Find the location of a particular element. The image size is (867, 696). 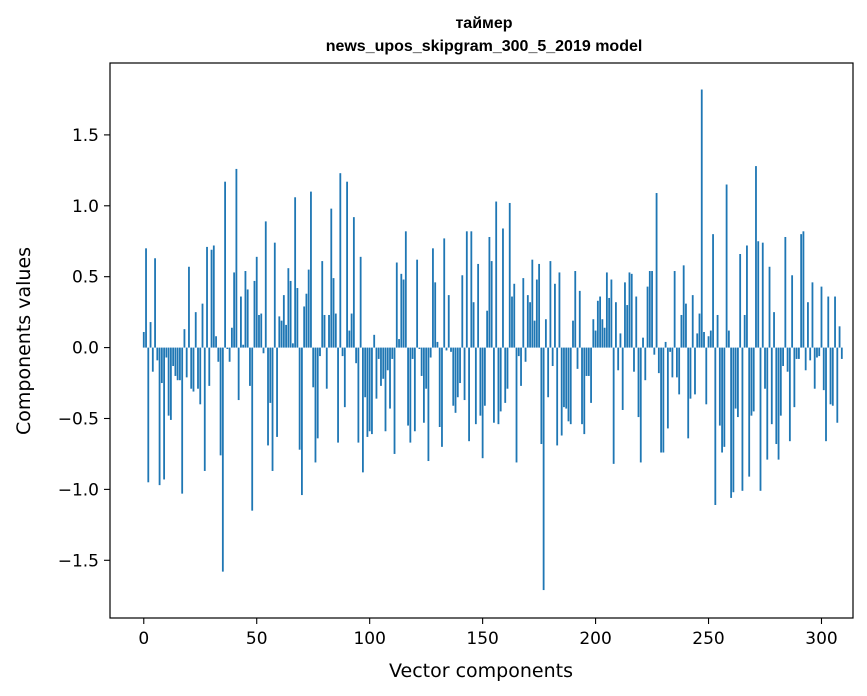

y-tick-label: 0.5 is located at coordinates (85, 278).